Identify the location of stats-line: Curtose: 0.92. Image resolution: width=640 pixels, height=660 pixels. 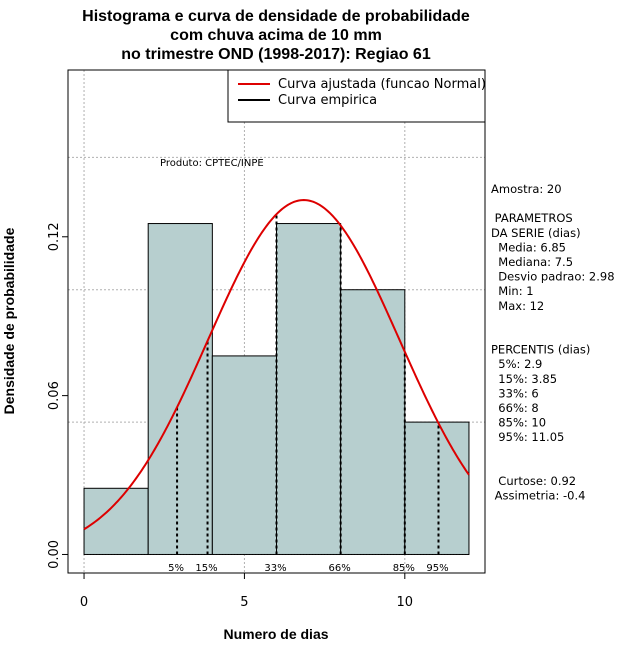
(533, 481).